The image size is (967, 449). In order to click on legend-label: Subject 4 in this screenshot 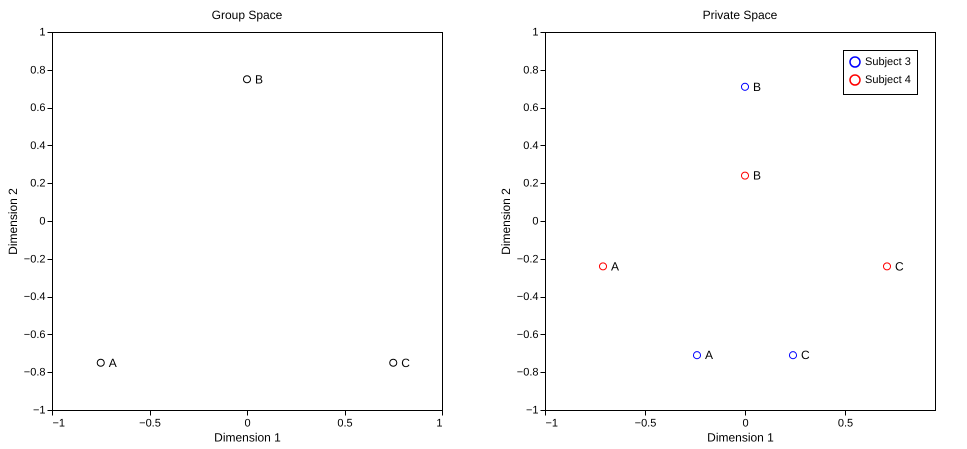, I will do `click(888, 80)`.